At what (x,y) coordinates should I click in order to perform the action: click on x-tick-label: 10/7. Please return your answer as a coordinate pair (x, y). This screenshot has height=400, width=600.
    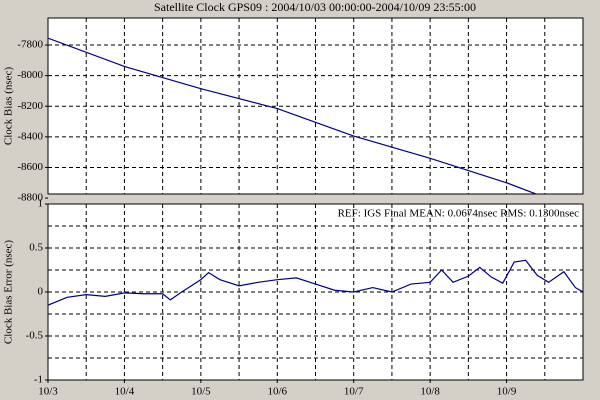
    Looking at the image, I should click on (354, 392).